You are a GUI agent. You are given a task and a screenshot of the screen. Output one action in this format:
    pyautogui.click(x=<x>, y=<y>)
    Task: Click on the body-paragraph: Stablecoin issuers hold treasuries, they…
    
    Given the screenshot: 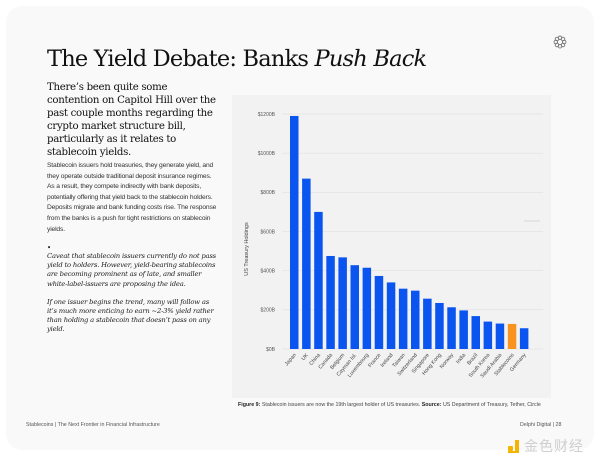 What is the action you would take?
    pyautogui.click(x=132, y=197)
    